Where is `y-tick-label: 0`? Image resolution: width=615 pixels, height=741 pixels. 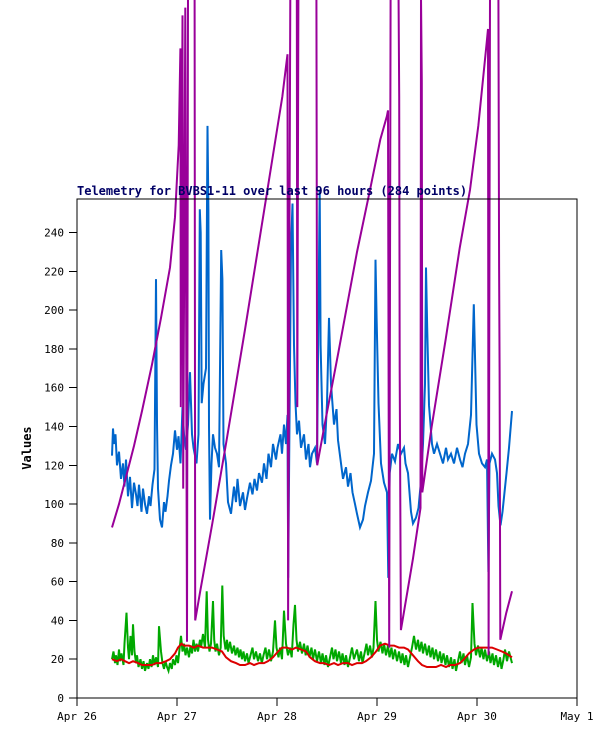
y-tick-label: 0 is located at coordinates (60, 698).